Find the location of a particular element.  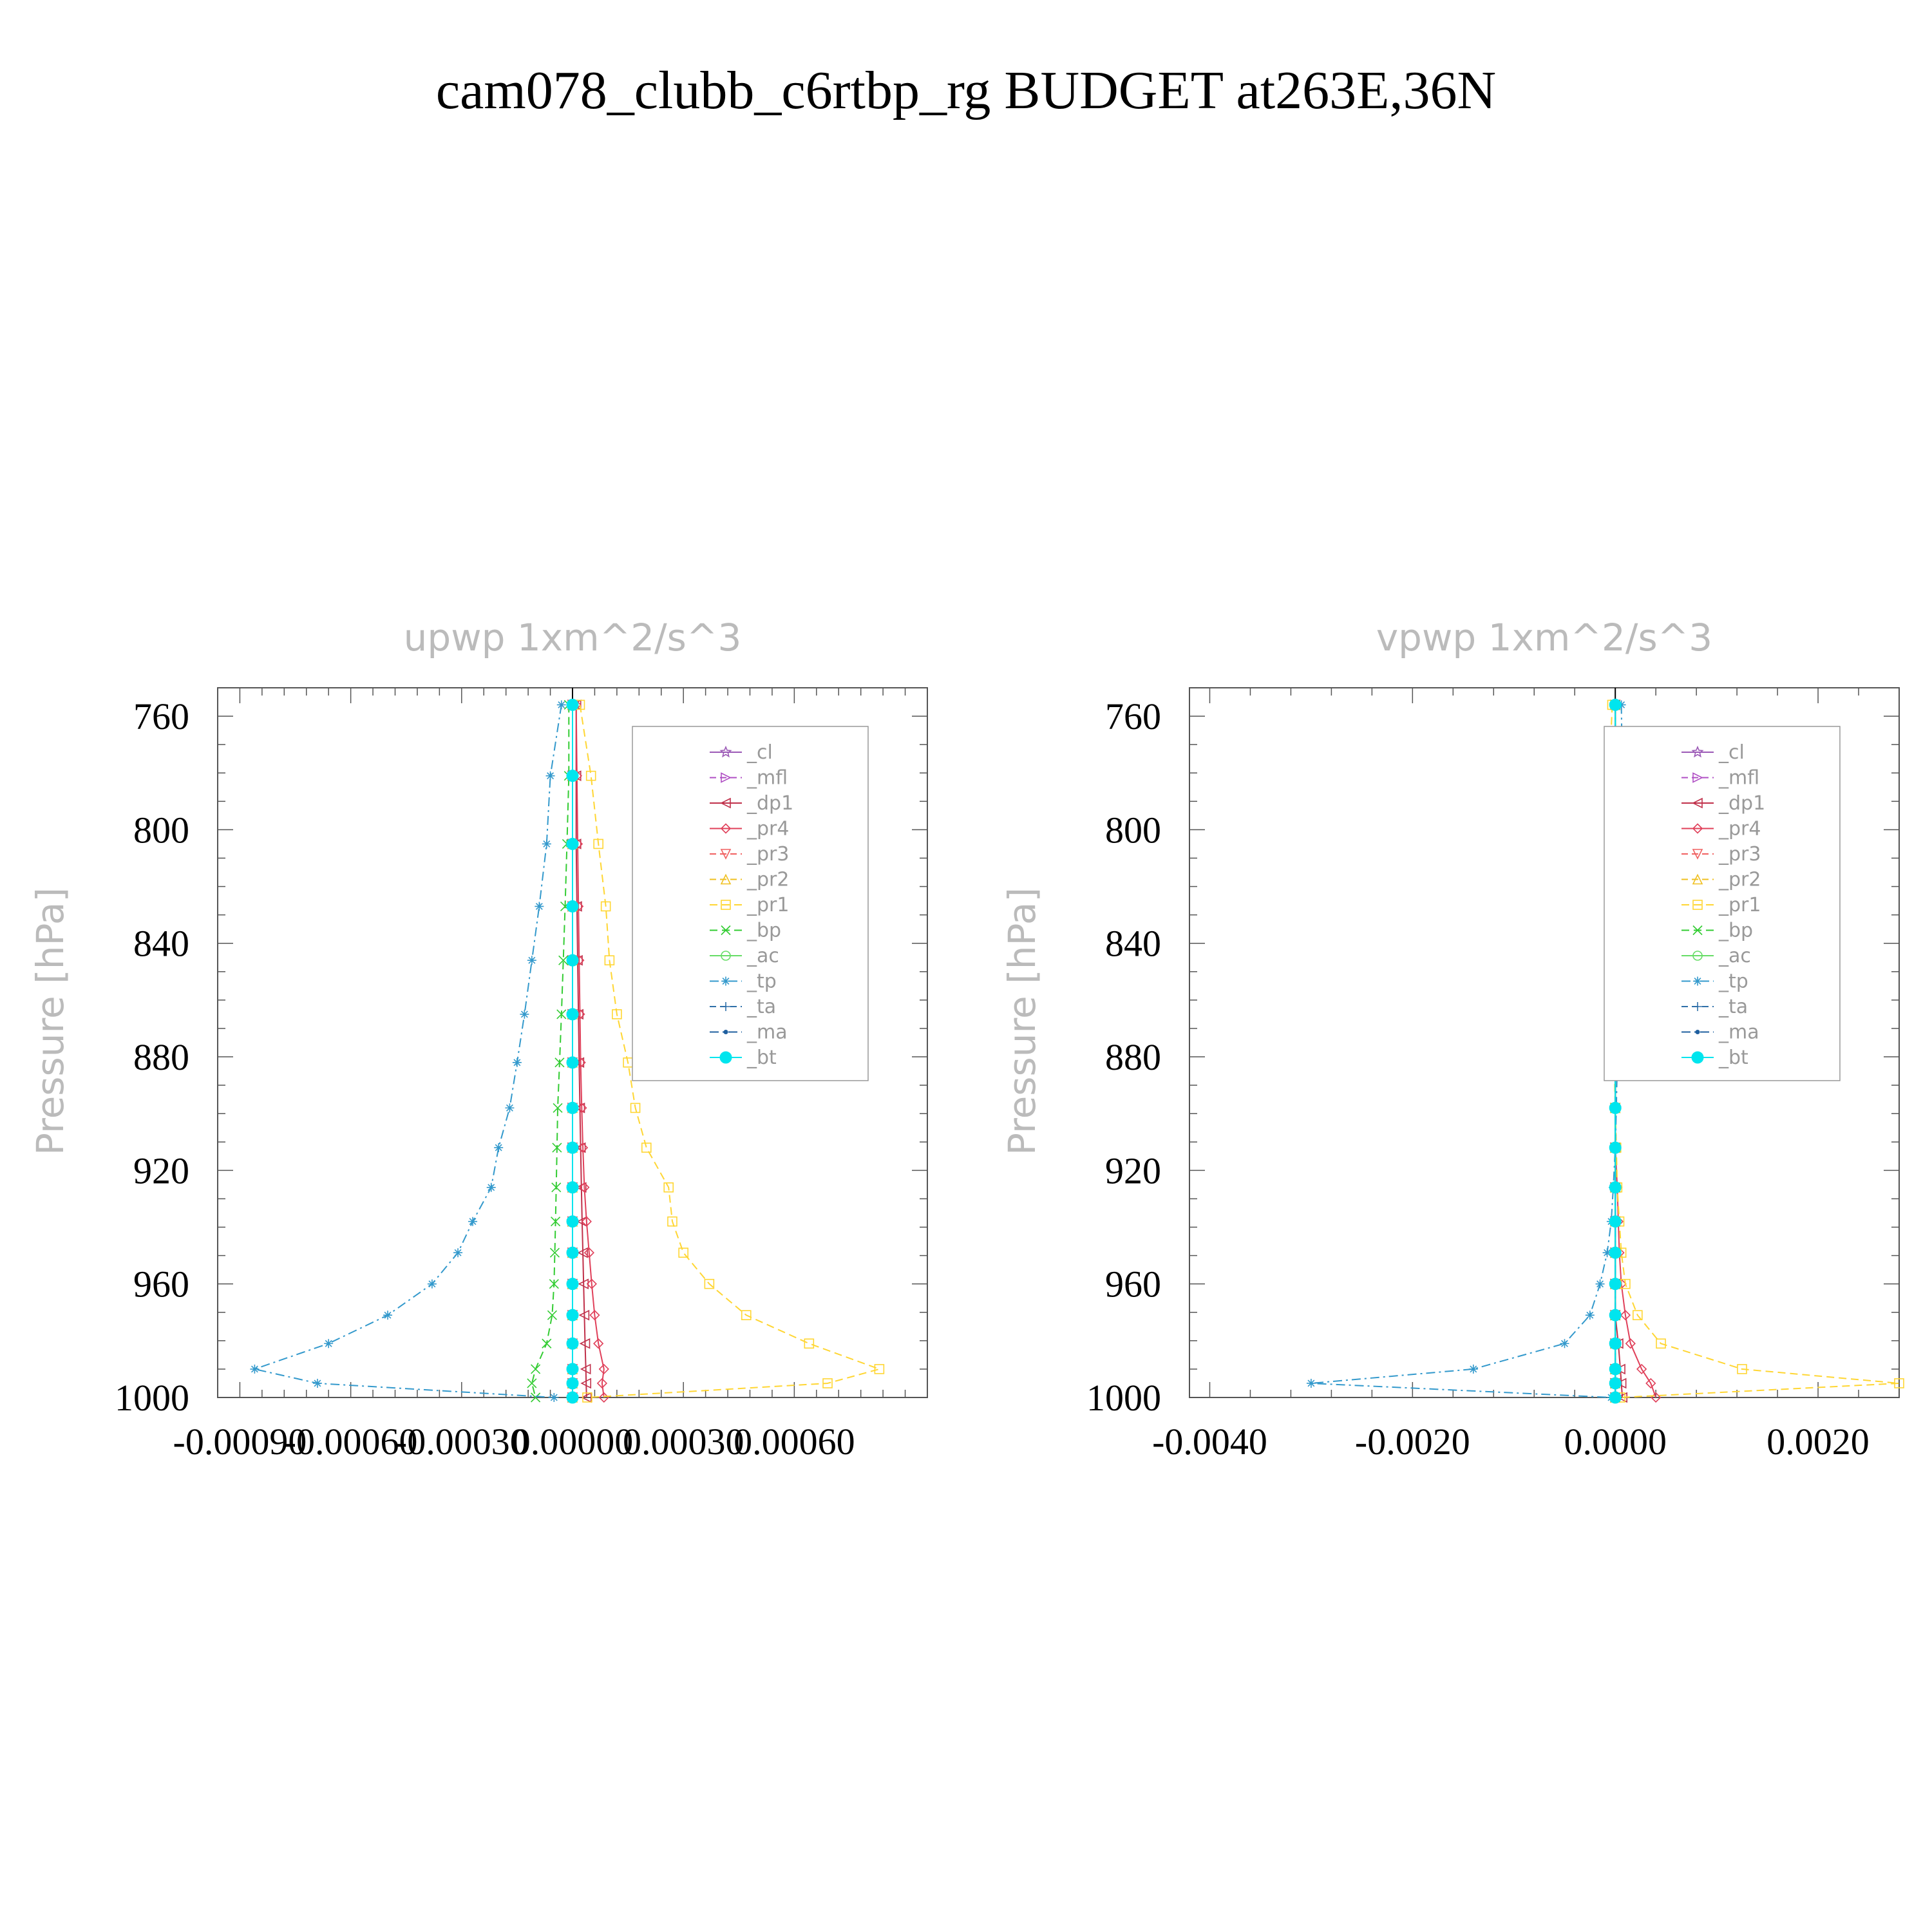

legend-label: _tp is located at coordinates (761, 982).